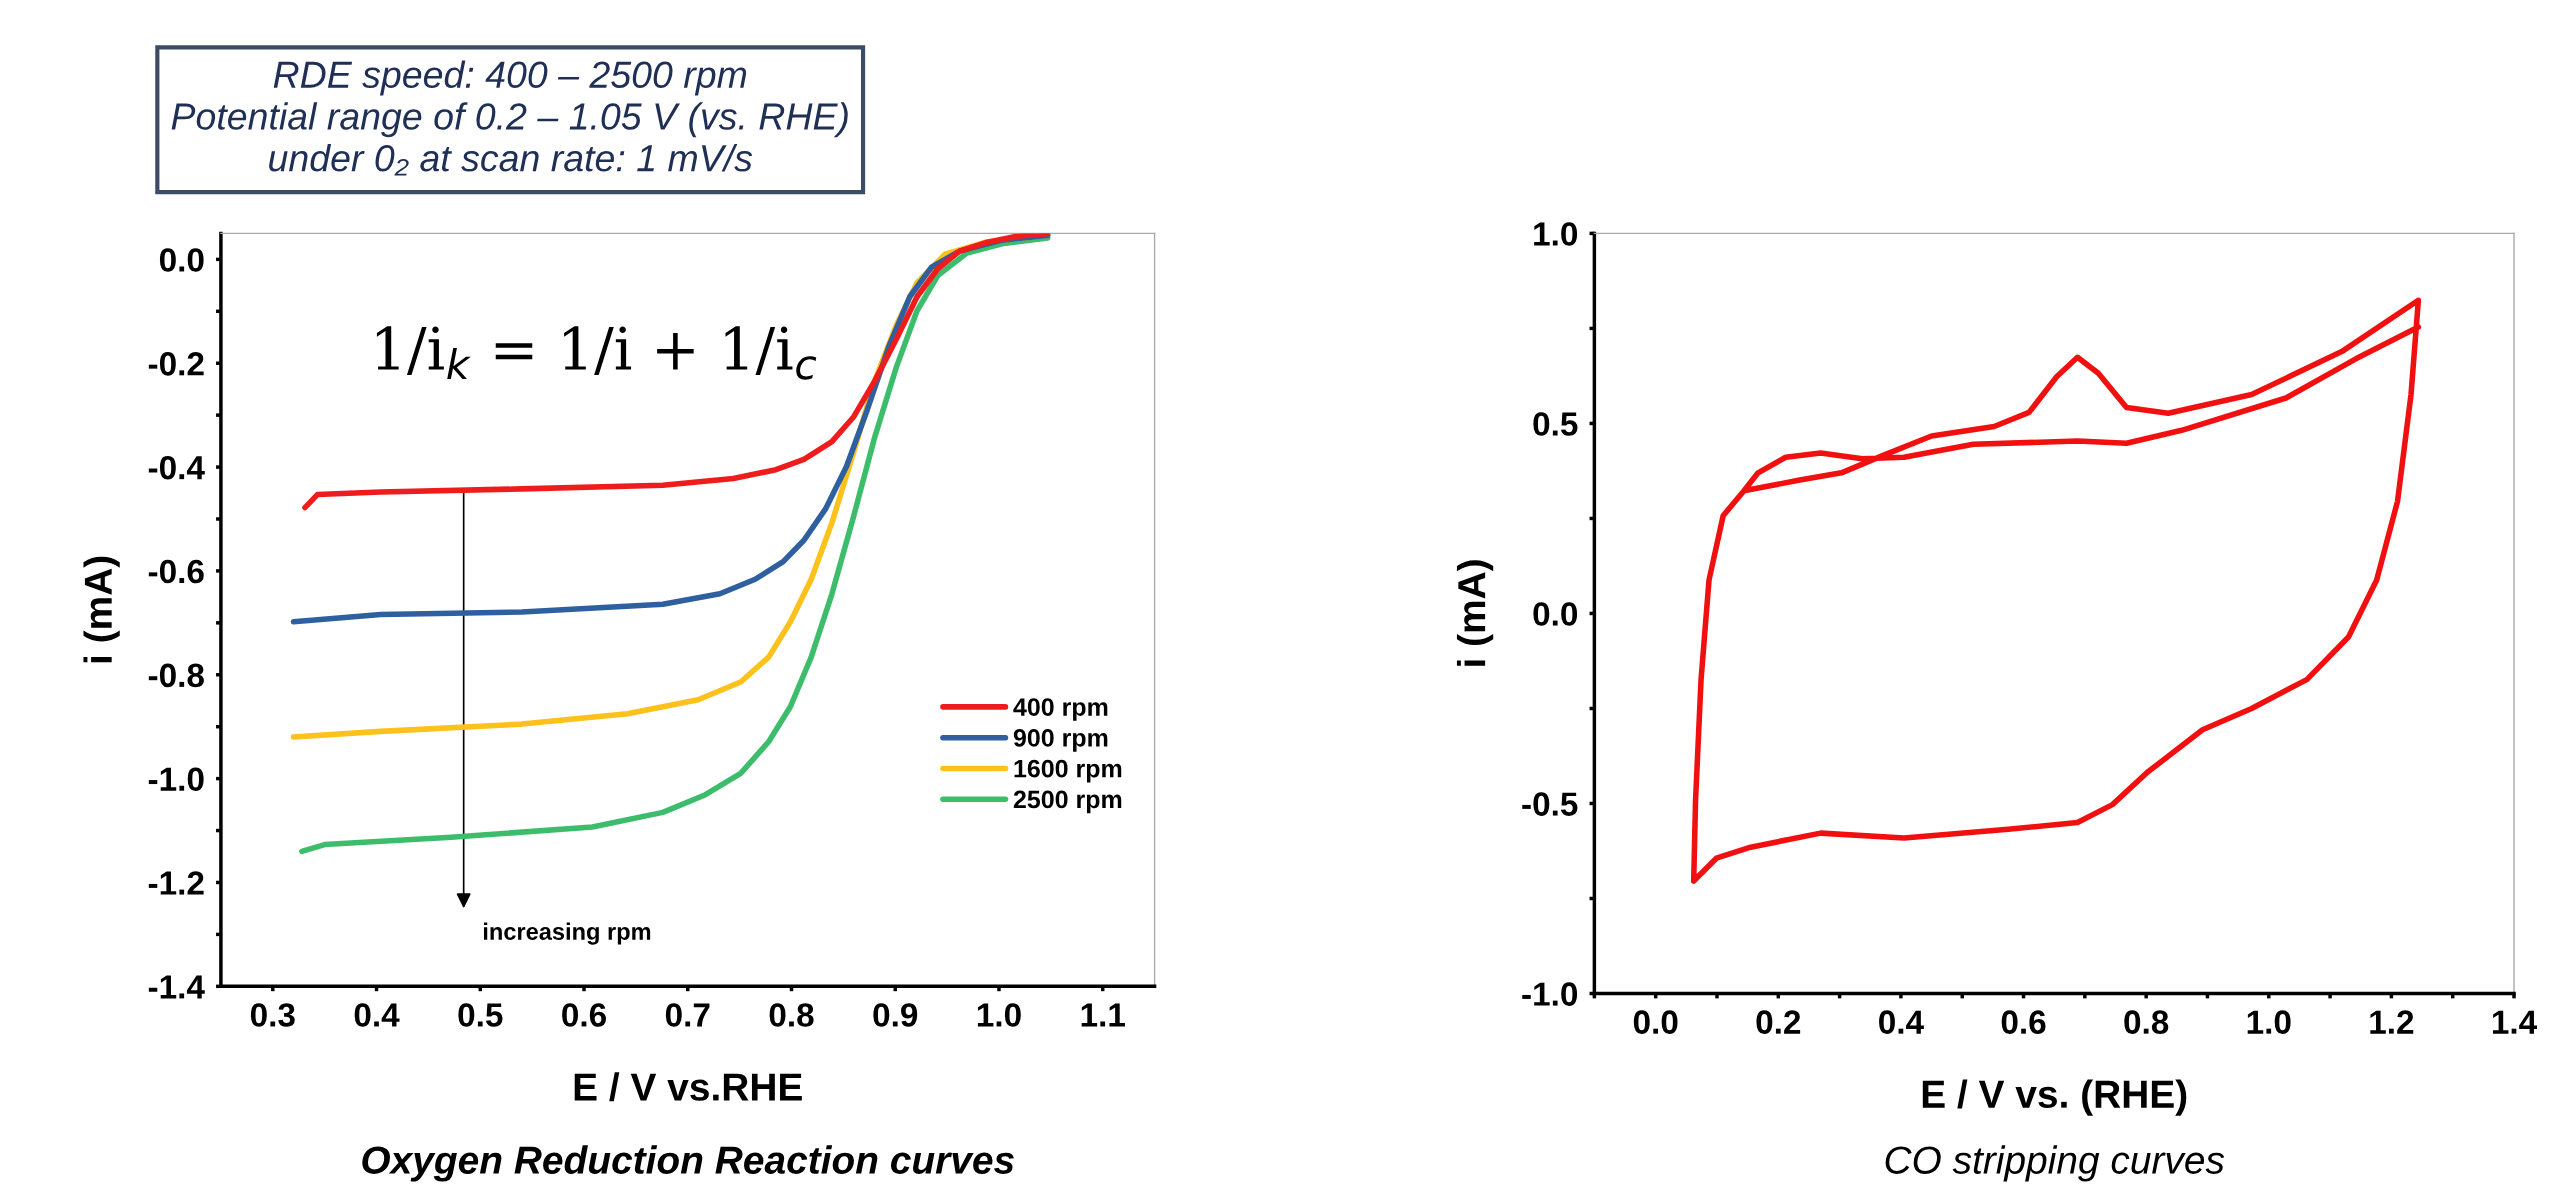 The image size is (2551, 1197). What do you see at coordinates (1067, 802) in the screenshot?
I see `legend-label: 2500 rpm` at bounding box center [1067, 802].